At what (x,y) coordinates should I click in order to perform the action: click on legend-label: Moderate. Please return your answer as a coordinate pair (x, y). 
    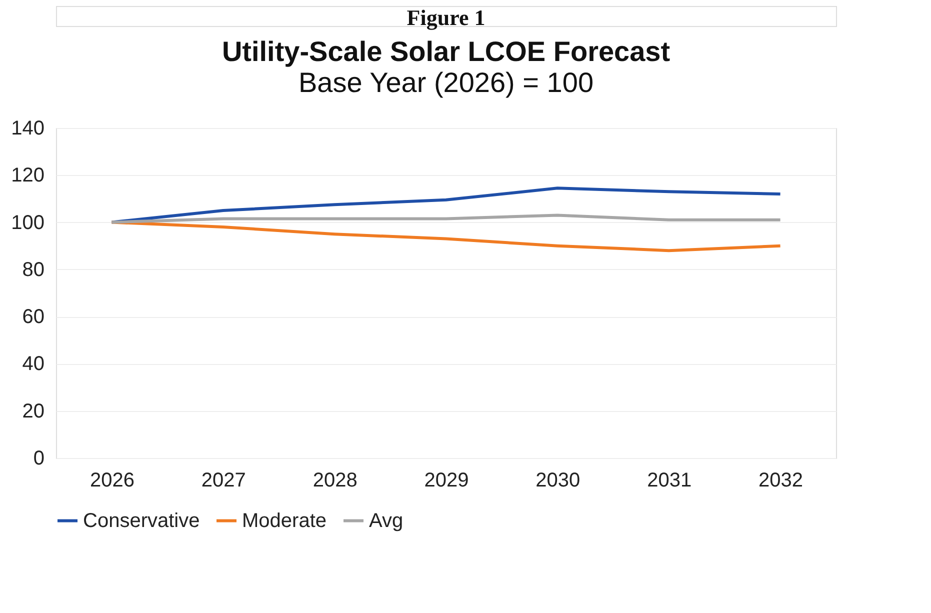
    Looking at the image, I should click on (284, 521).